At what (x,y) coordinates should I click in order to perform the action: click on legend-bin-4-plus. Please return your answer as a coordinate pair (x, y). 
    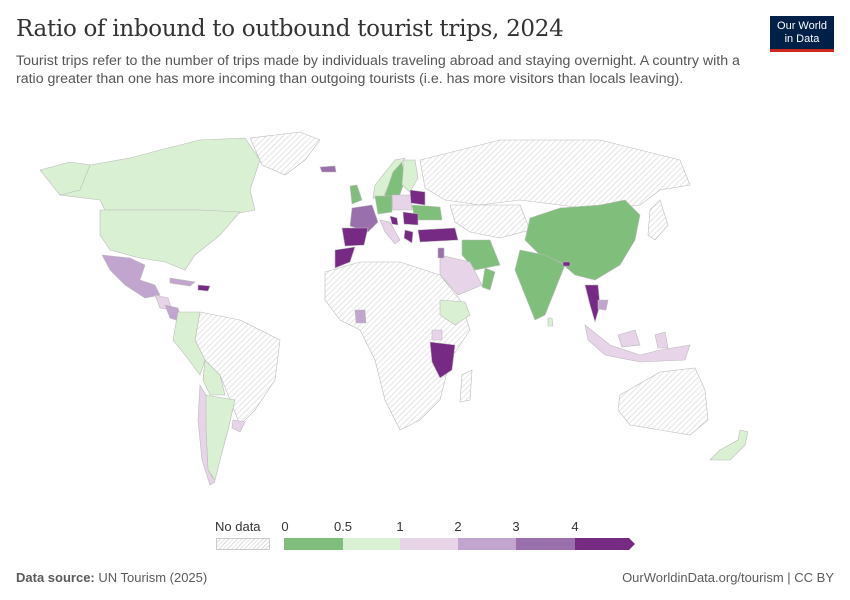
    Looking at the image, I should click on (605, 544).